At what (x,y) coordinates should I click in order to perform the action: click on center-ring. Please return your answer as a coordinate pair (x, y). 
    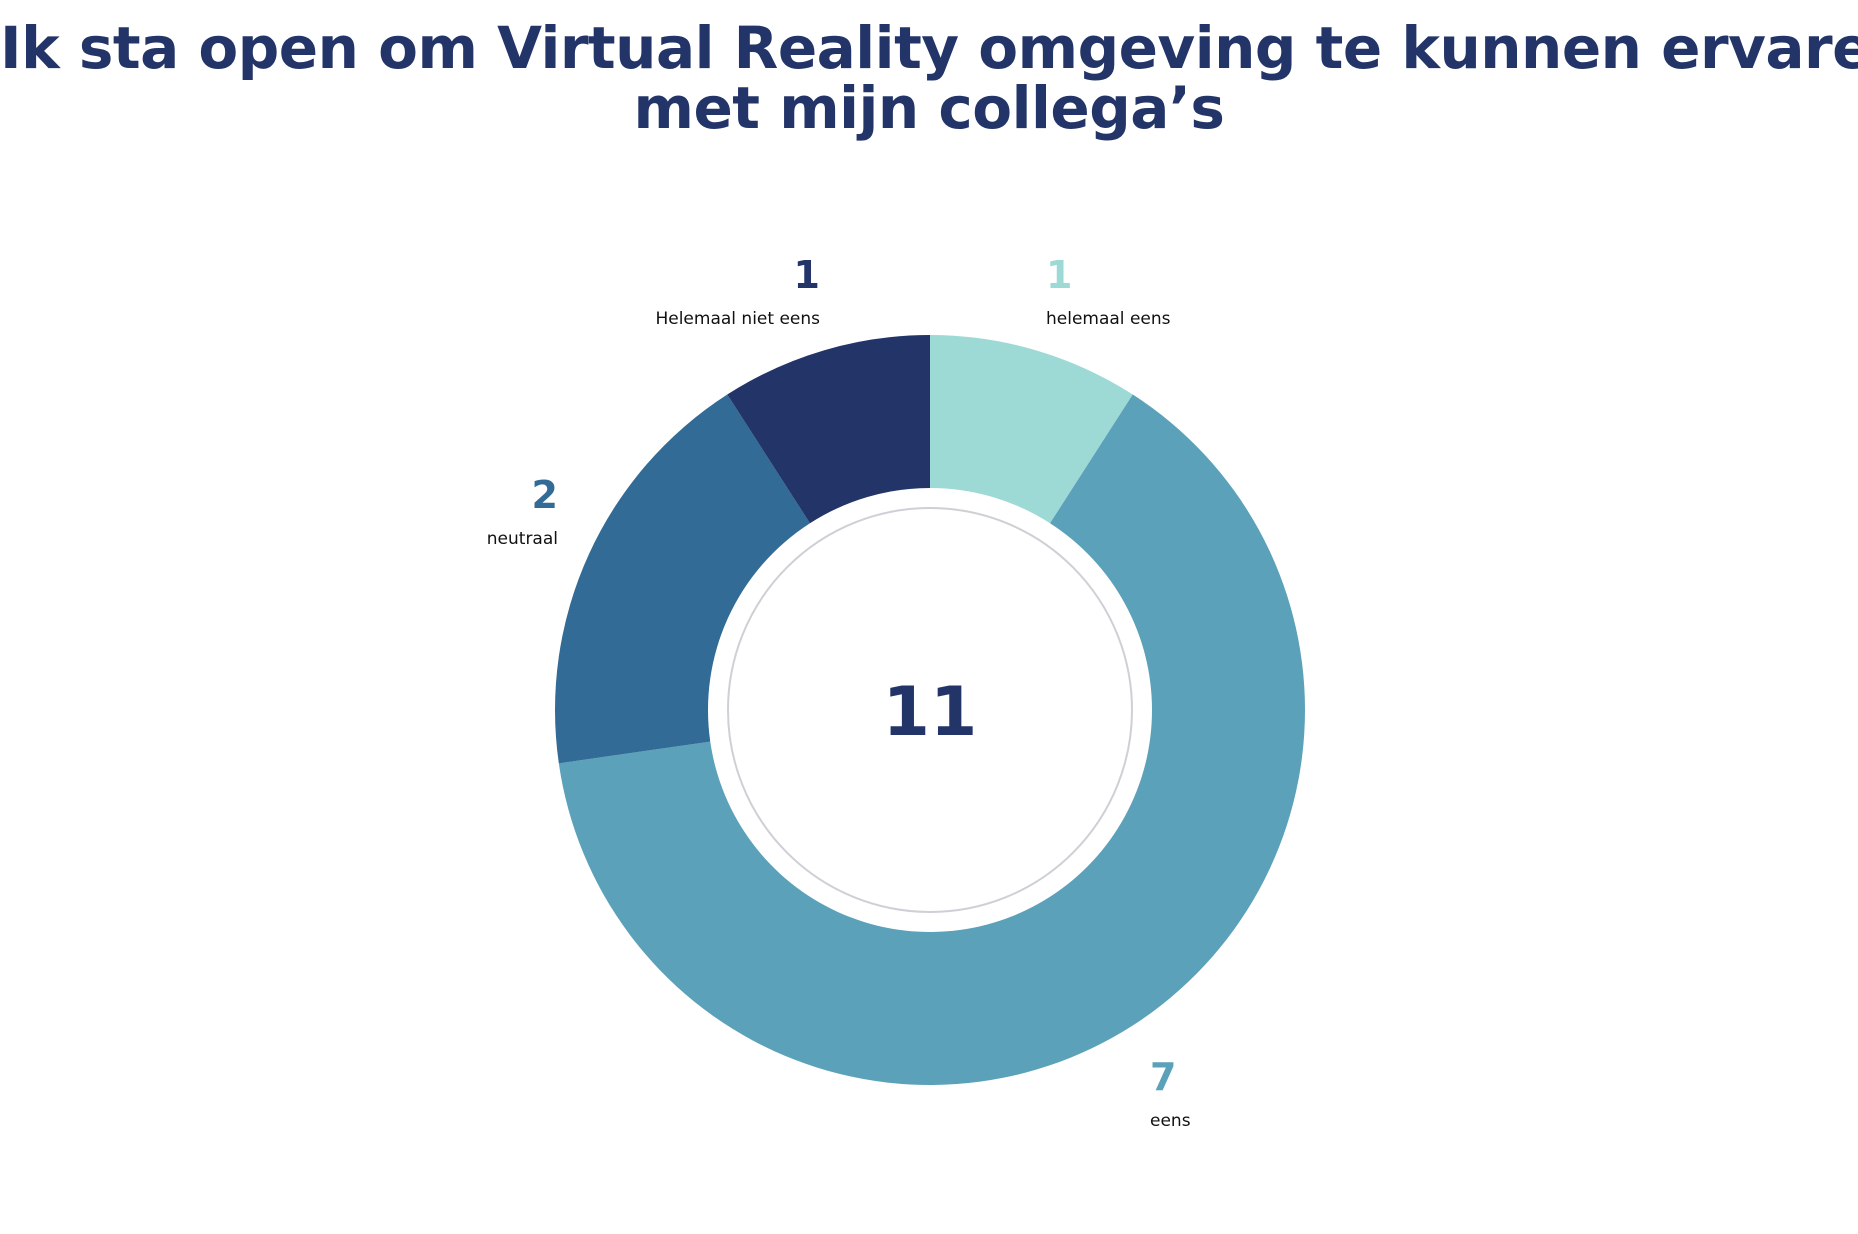
    Looking at the image, I should click on (930, 710).